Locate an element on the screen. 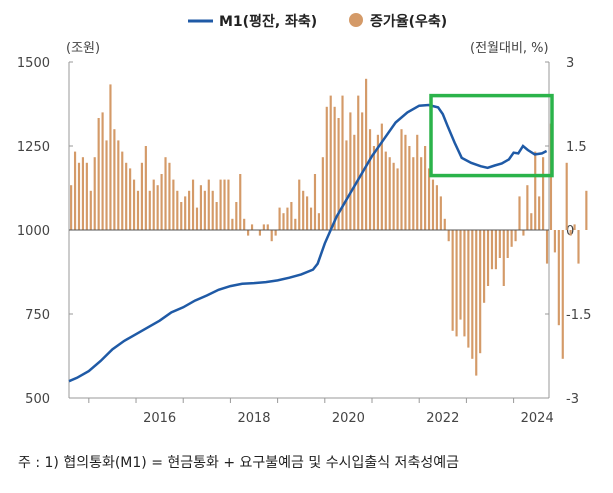 Image resolution: width=613 pixels, height=493 pixels. legend-line-label: M1(평잔, 좌축) is located at coordinates (268, 21).